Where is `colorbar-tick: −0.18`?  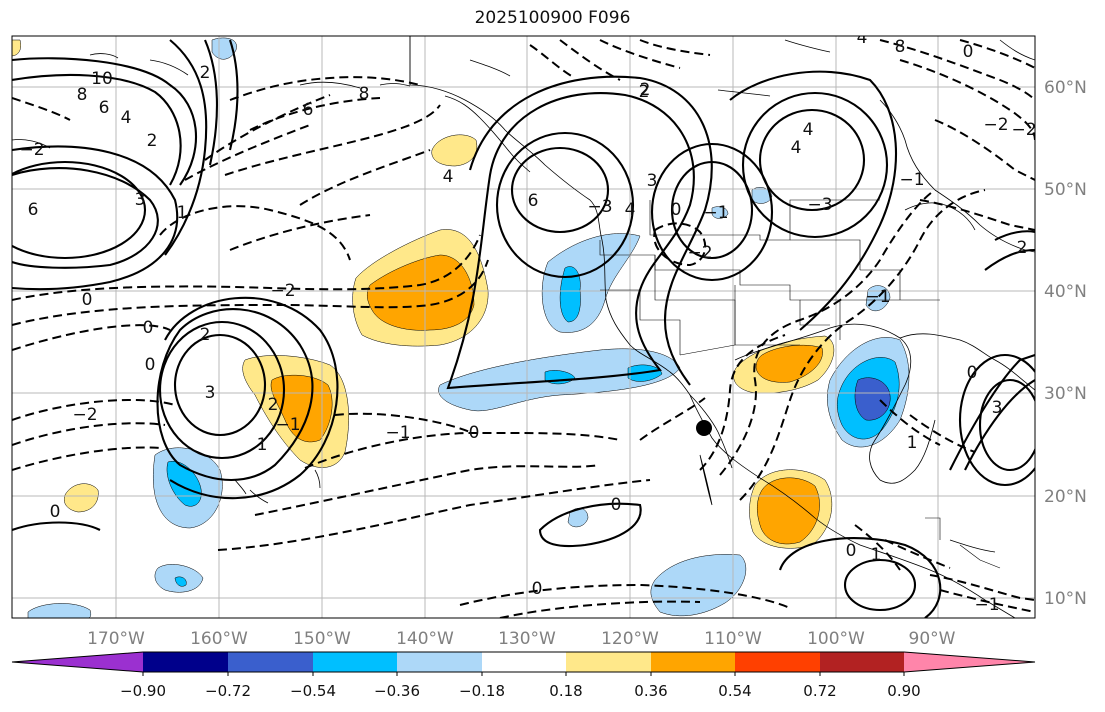
colorbar-tick: −0.18 is located at coordinates (482, 691).